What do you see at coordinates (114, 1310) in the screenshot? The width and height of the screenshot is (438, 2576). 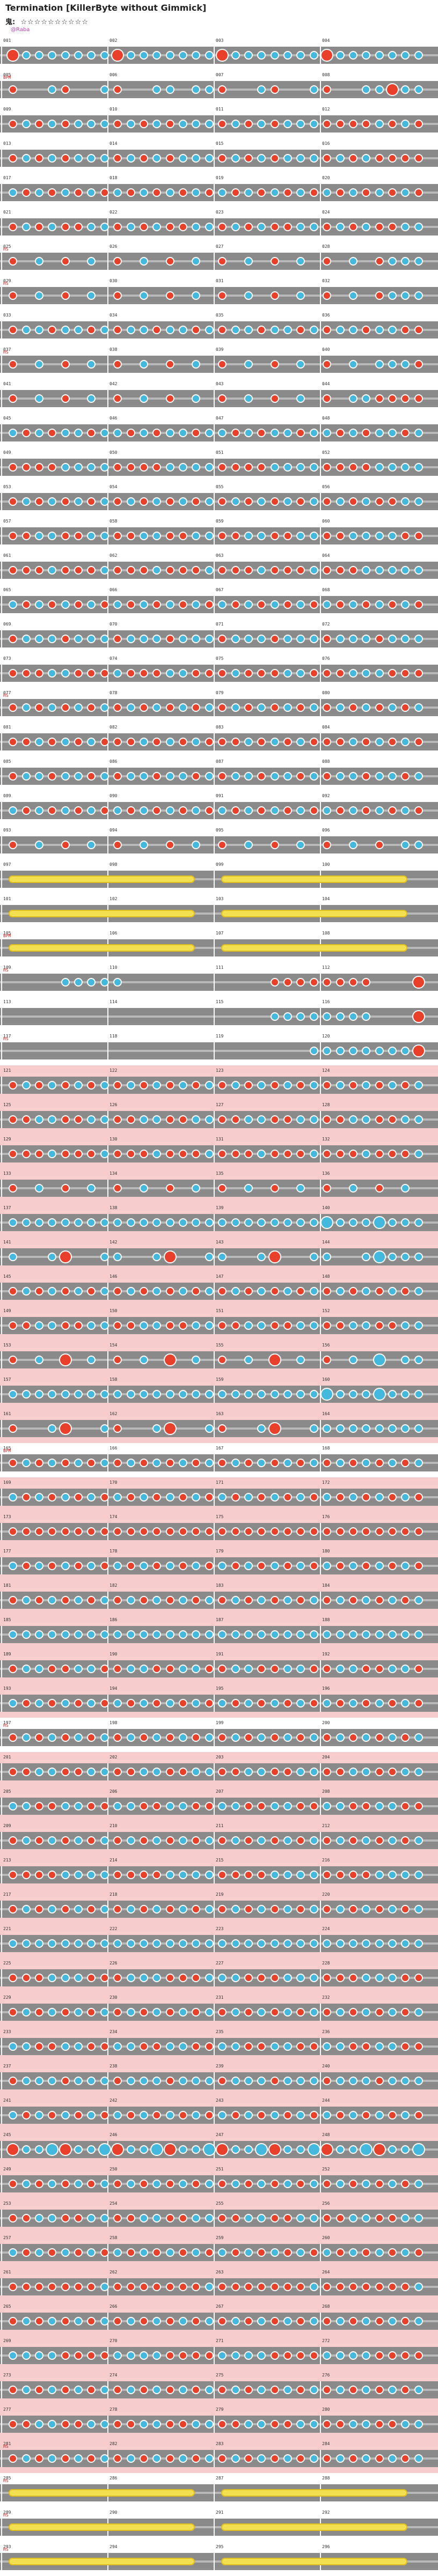 I see `measure-number: 150` at bounding box center [114, 1310].